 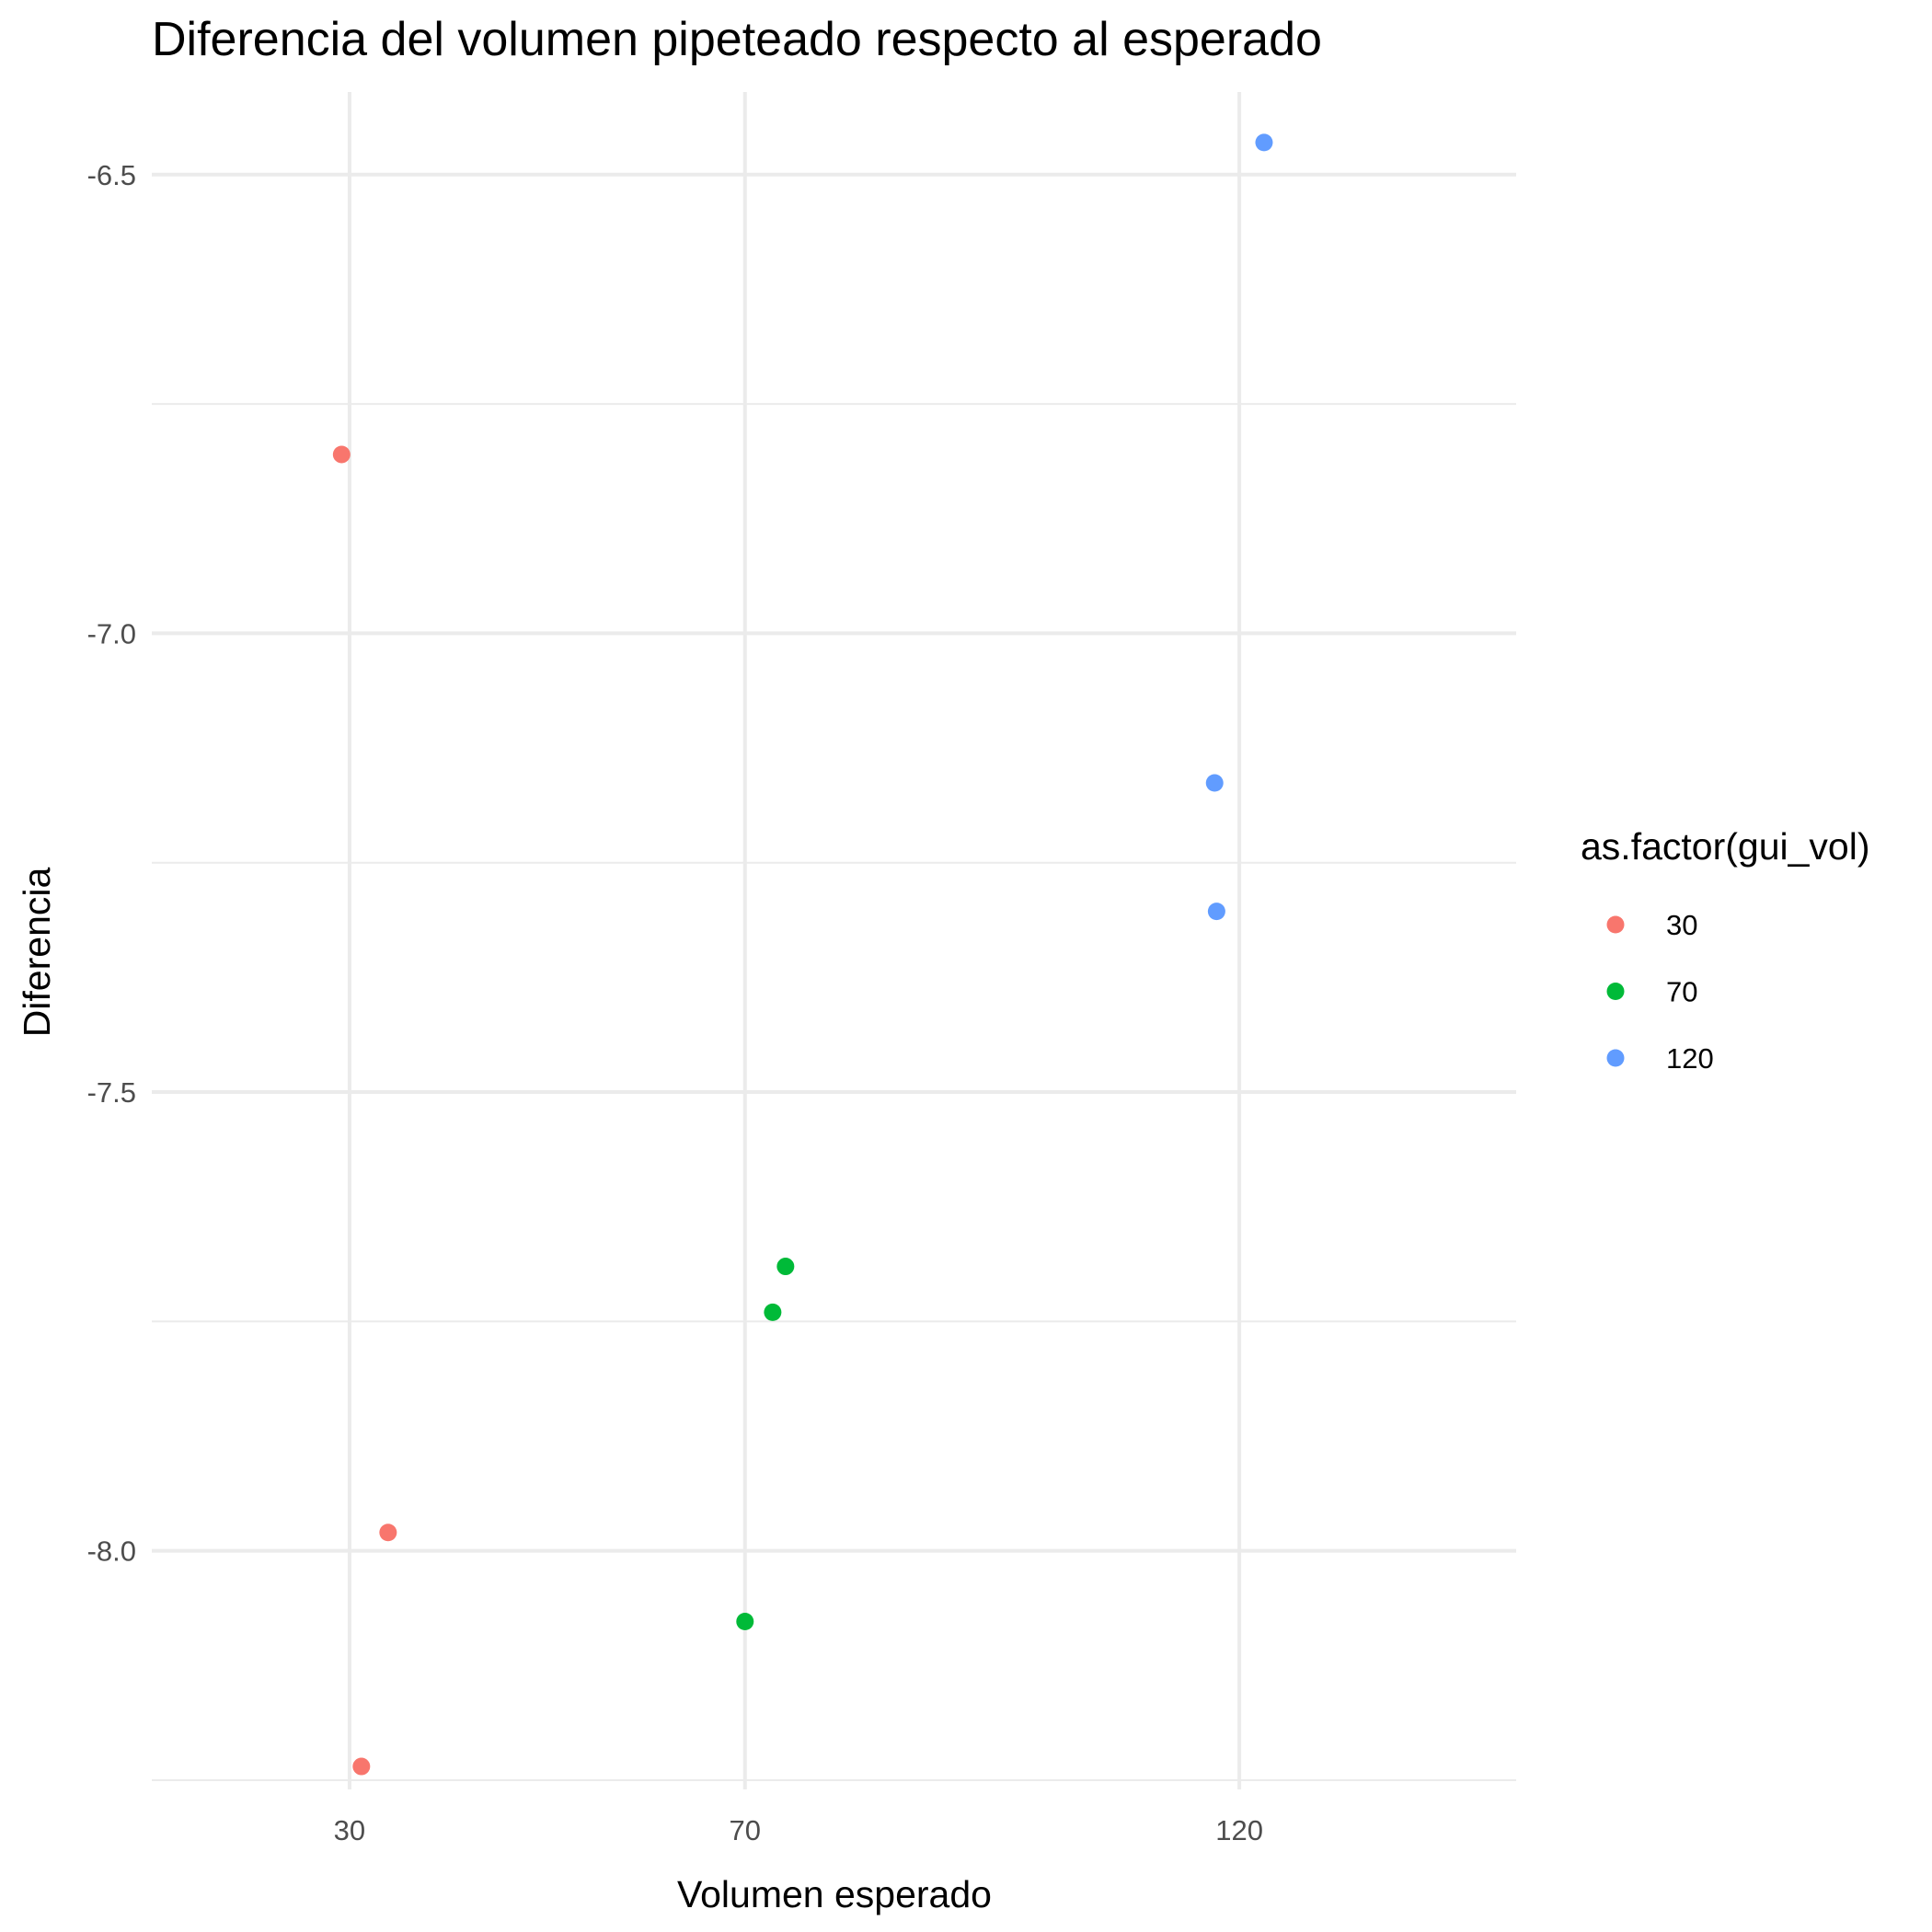 What do you see at coordinates (111, 633) in the screenshot?
I see `y-tick-label: -7.0` at bounding box center [111, 633].